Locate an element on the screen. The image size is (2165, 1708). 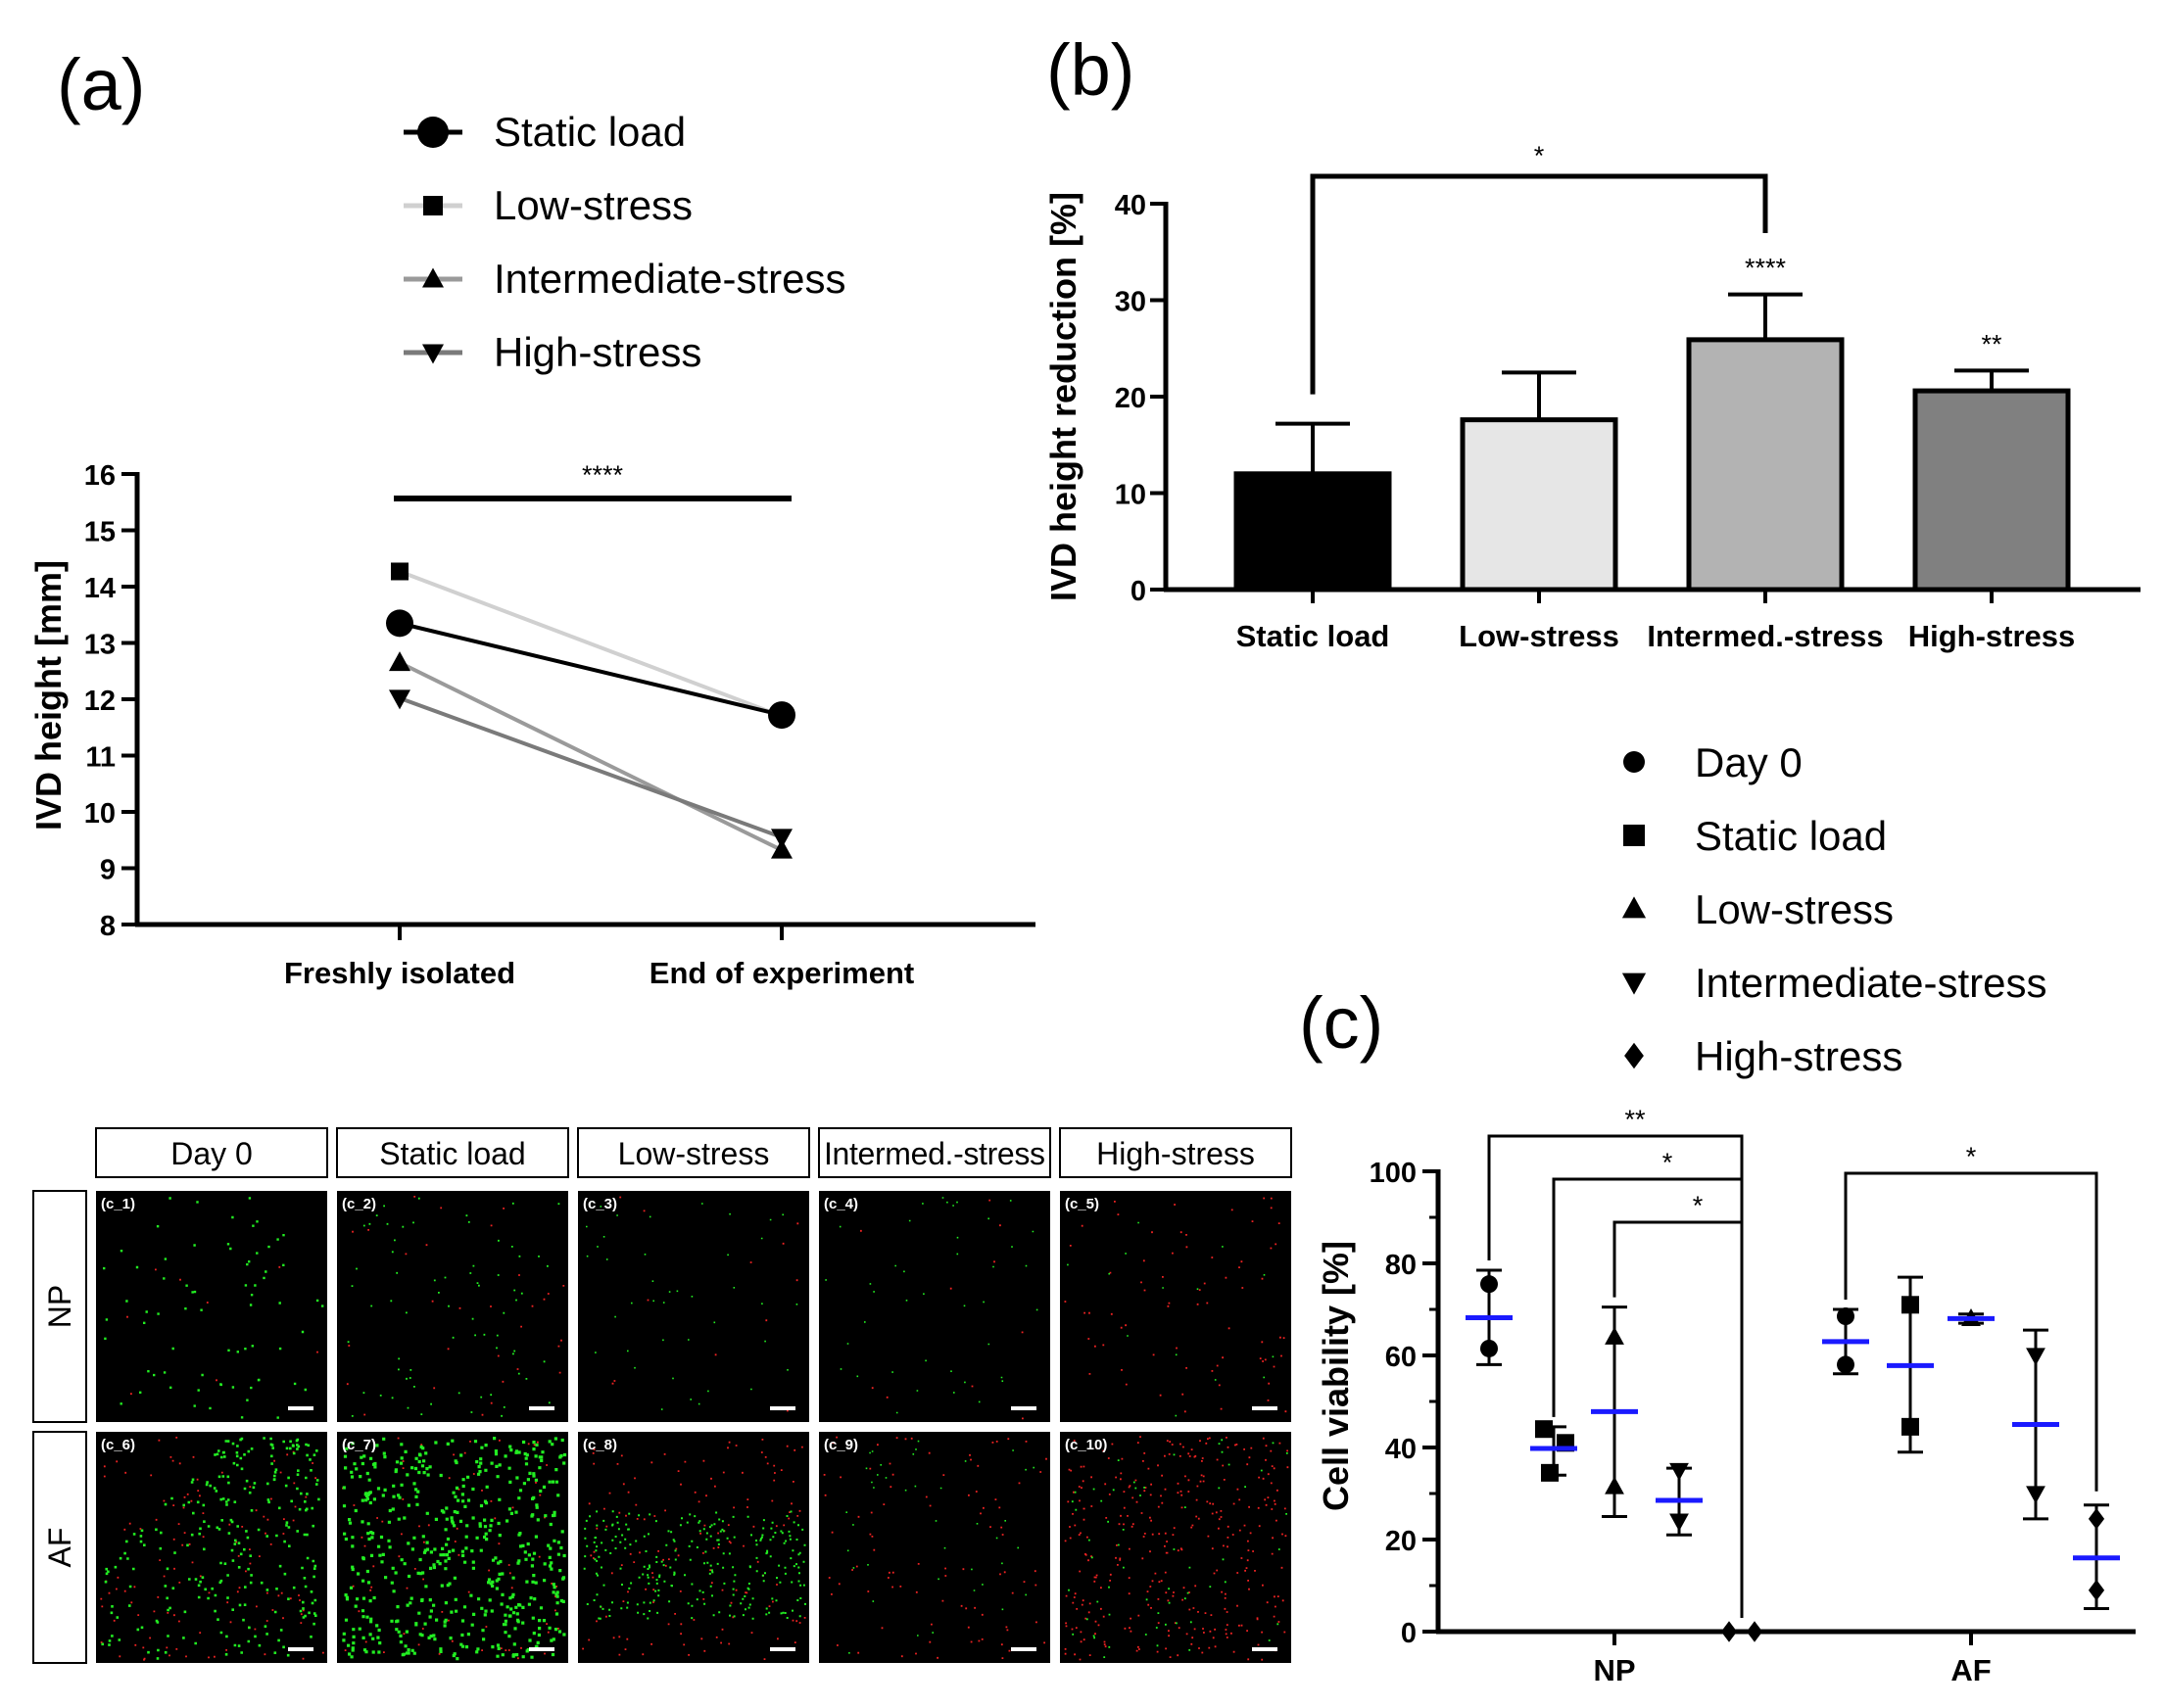
x-tick-label-0: Static load is located at coordinates (1313, 636).